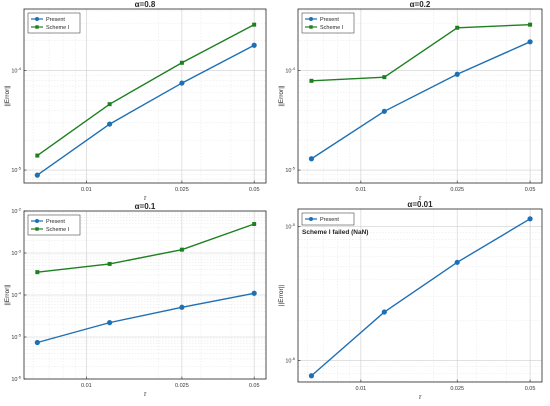  I want to click on chart-title: α=0.2, so click(420, 4).